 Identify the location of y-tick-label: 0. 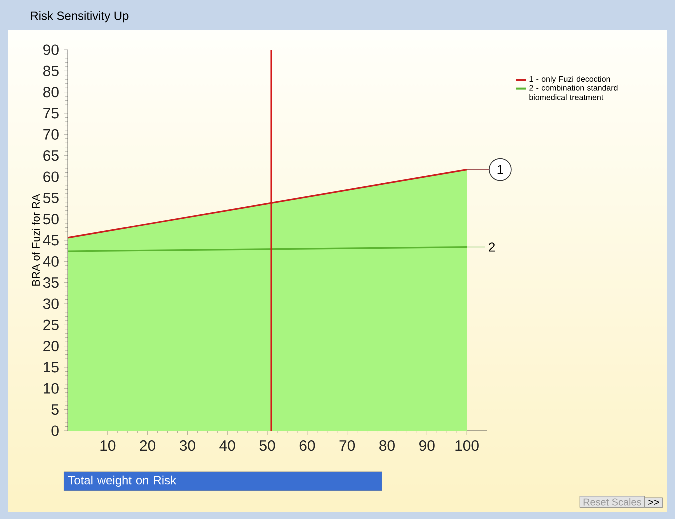
(55, 431).